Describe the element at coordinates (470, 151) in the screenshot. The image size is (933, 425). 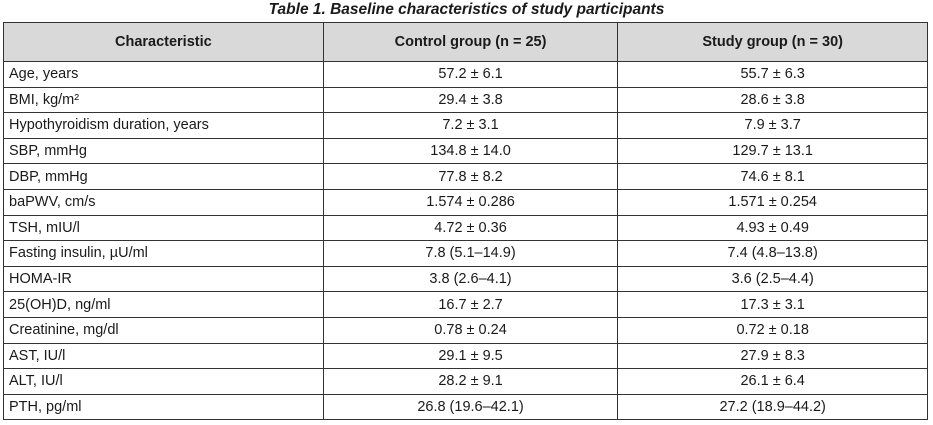
I see `control-value-cell: 134.8 ± 14.0` at that location.